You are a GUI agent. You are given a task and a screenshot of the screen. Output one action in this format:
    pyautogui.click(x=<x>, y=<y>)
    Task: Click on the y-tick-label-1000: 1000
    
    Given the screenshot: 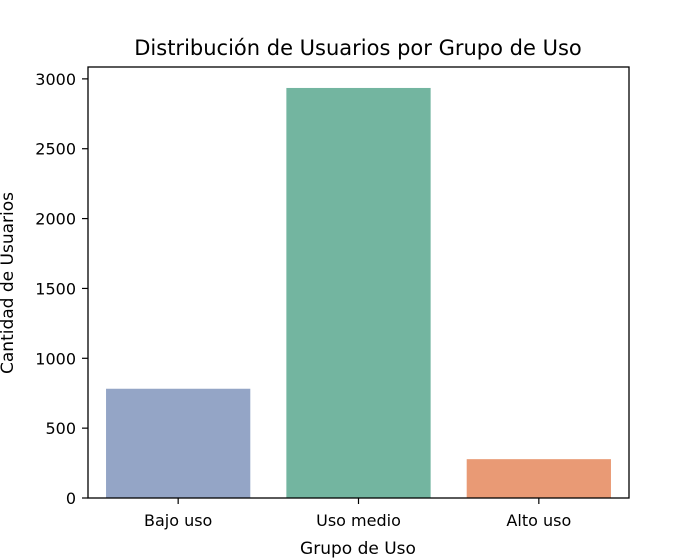 What is the action you would take?
    pyautogui.click(x=55, y=358)
    